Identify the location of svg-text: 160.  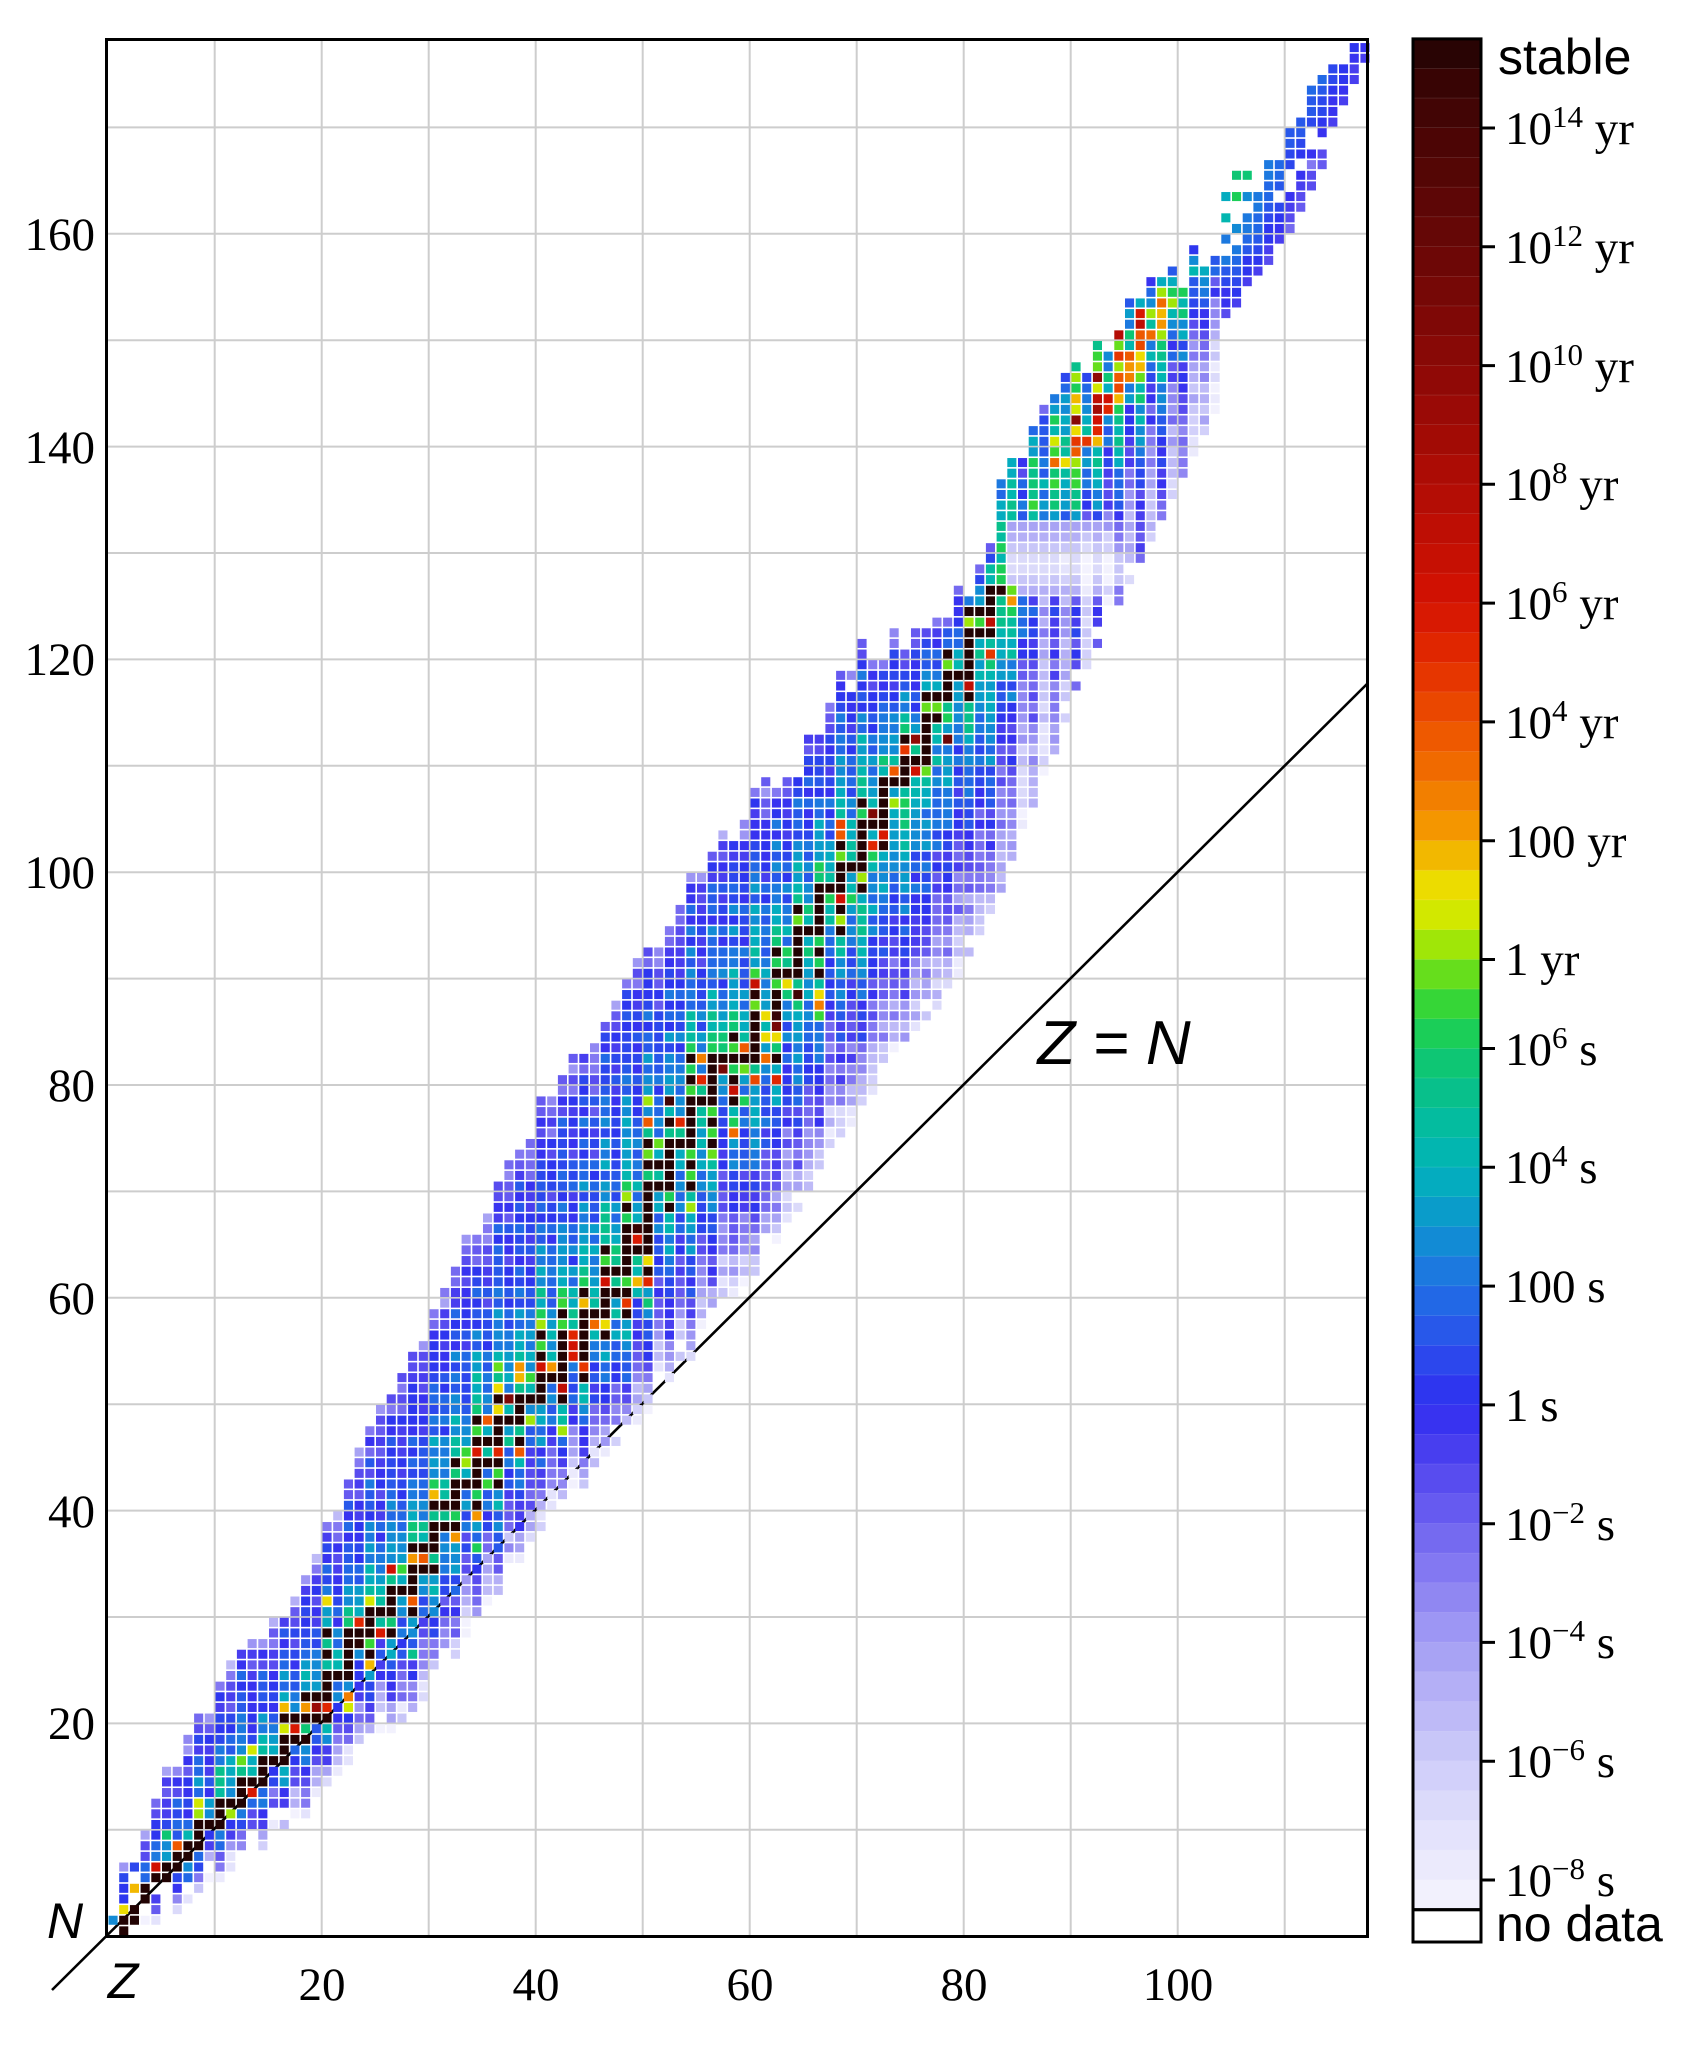
(60, 235).